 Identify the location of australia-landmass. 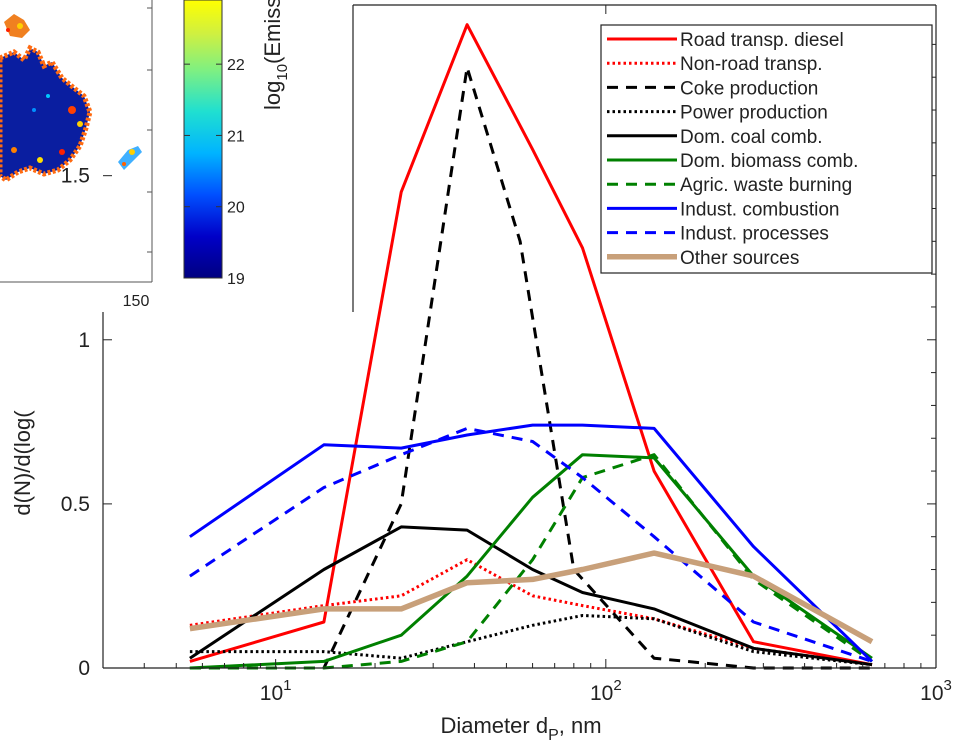
(71, 99).